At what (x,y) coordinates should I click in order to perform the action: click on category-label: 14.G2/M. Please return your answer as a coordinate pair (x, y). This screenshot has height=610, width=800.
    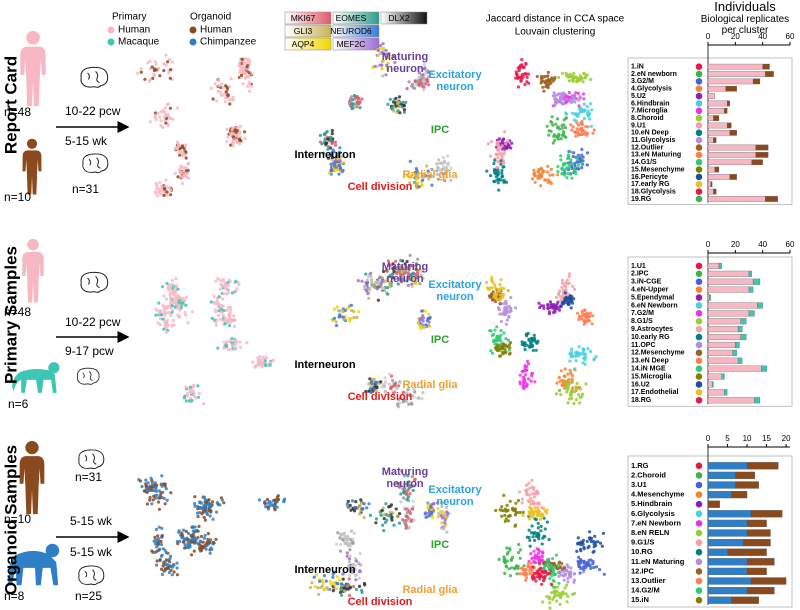
    Looking at the image, I should click on (645, 590).